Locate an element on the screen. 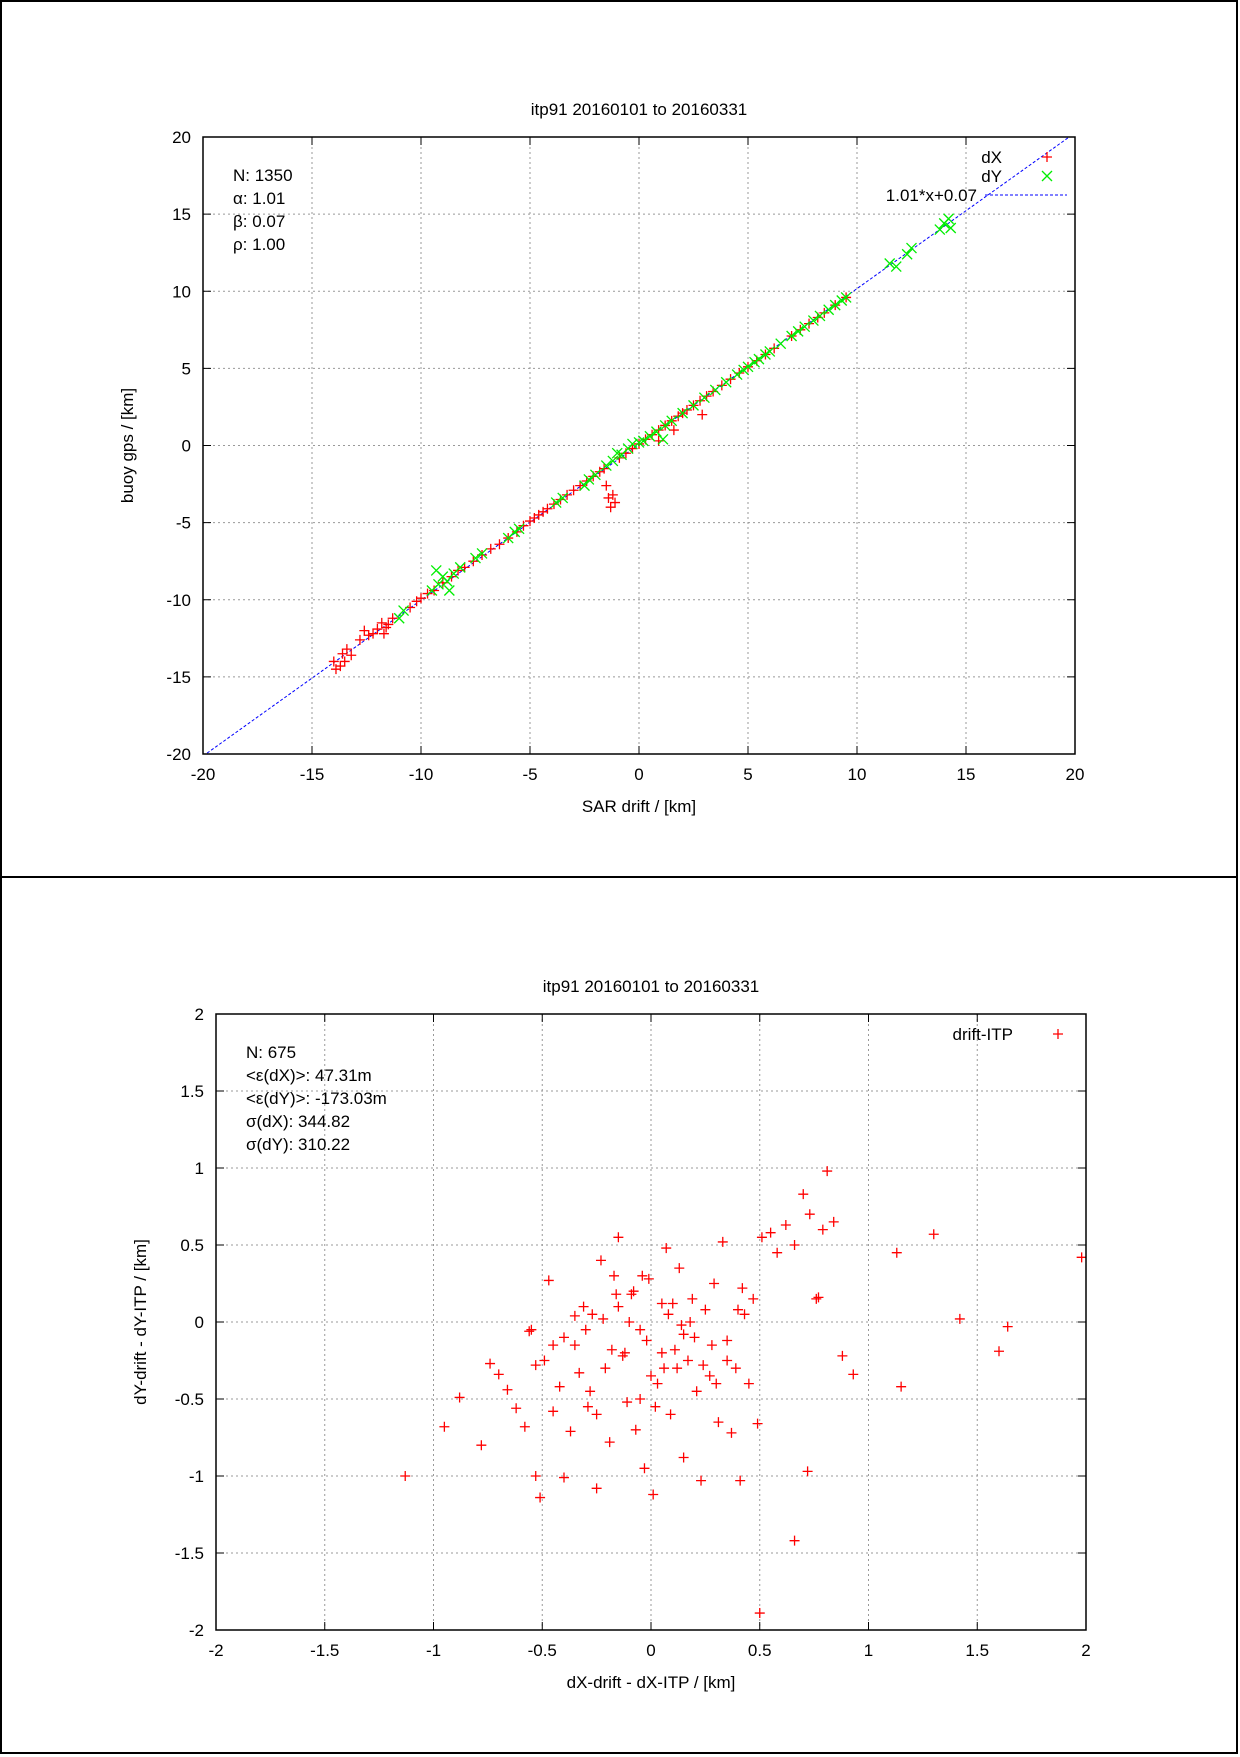  y-tick-label: 15 is located at coordinates (181, 214).